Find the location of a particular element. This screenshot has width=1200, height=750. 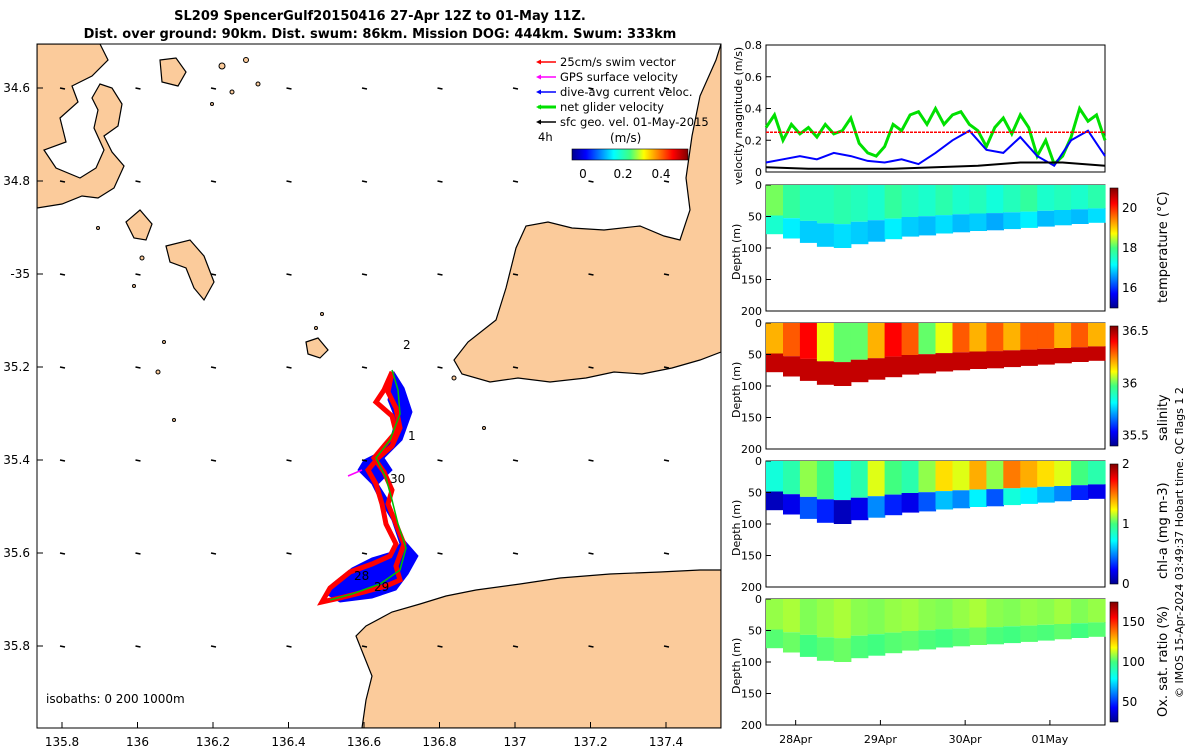

lon-tick-label: 137.4 is located at coordinates (666, 742).